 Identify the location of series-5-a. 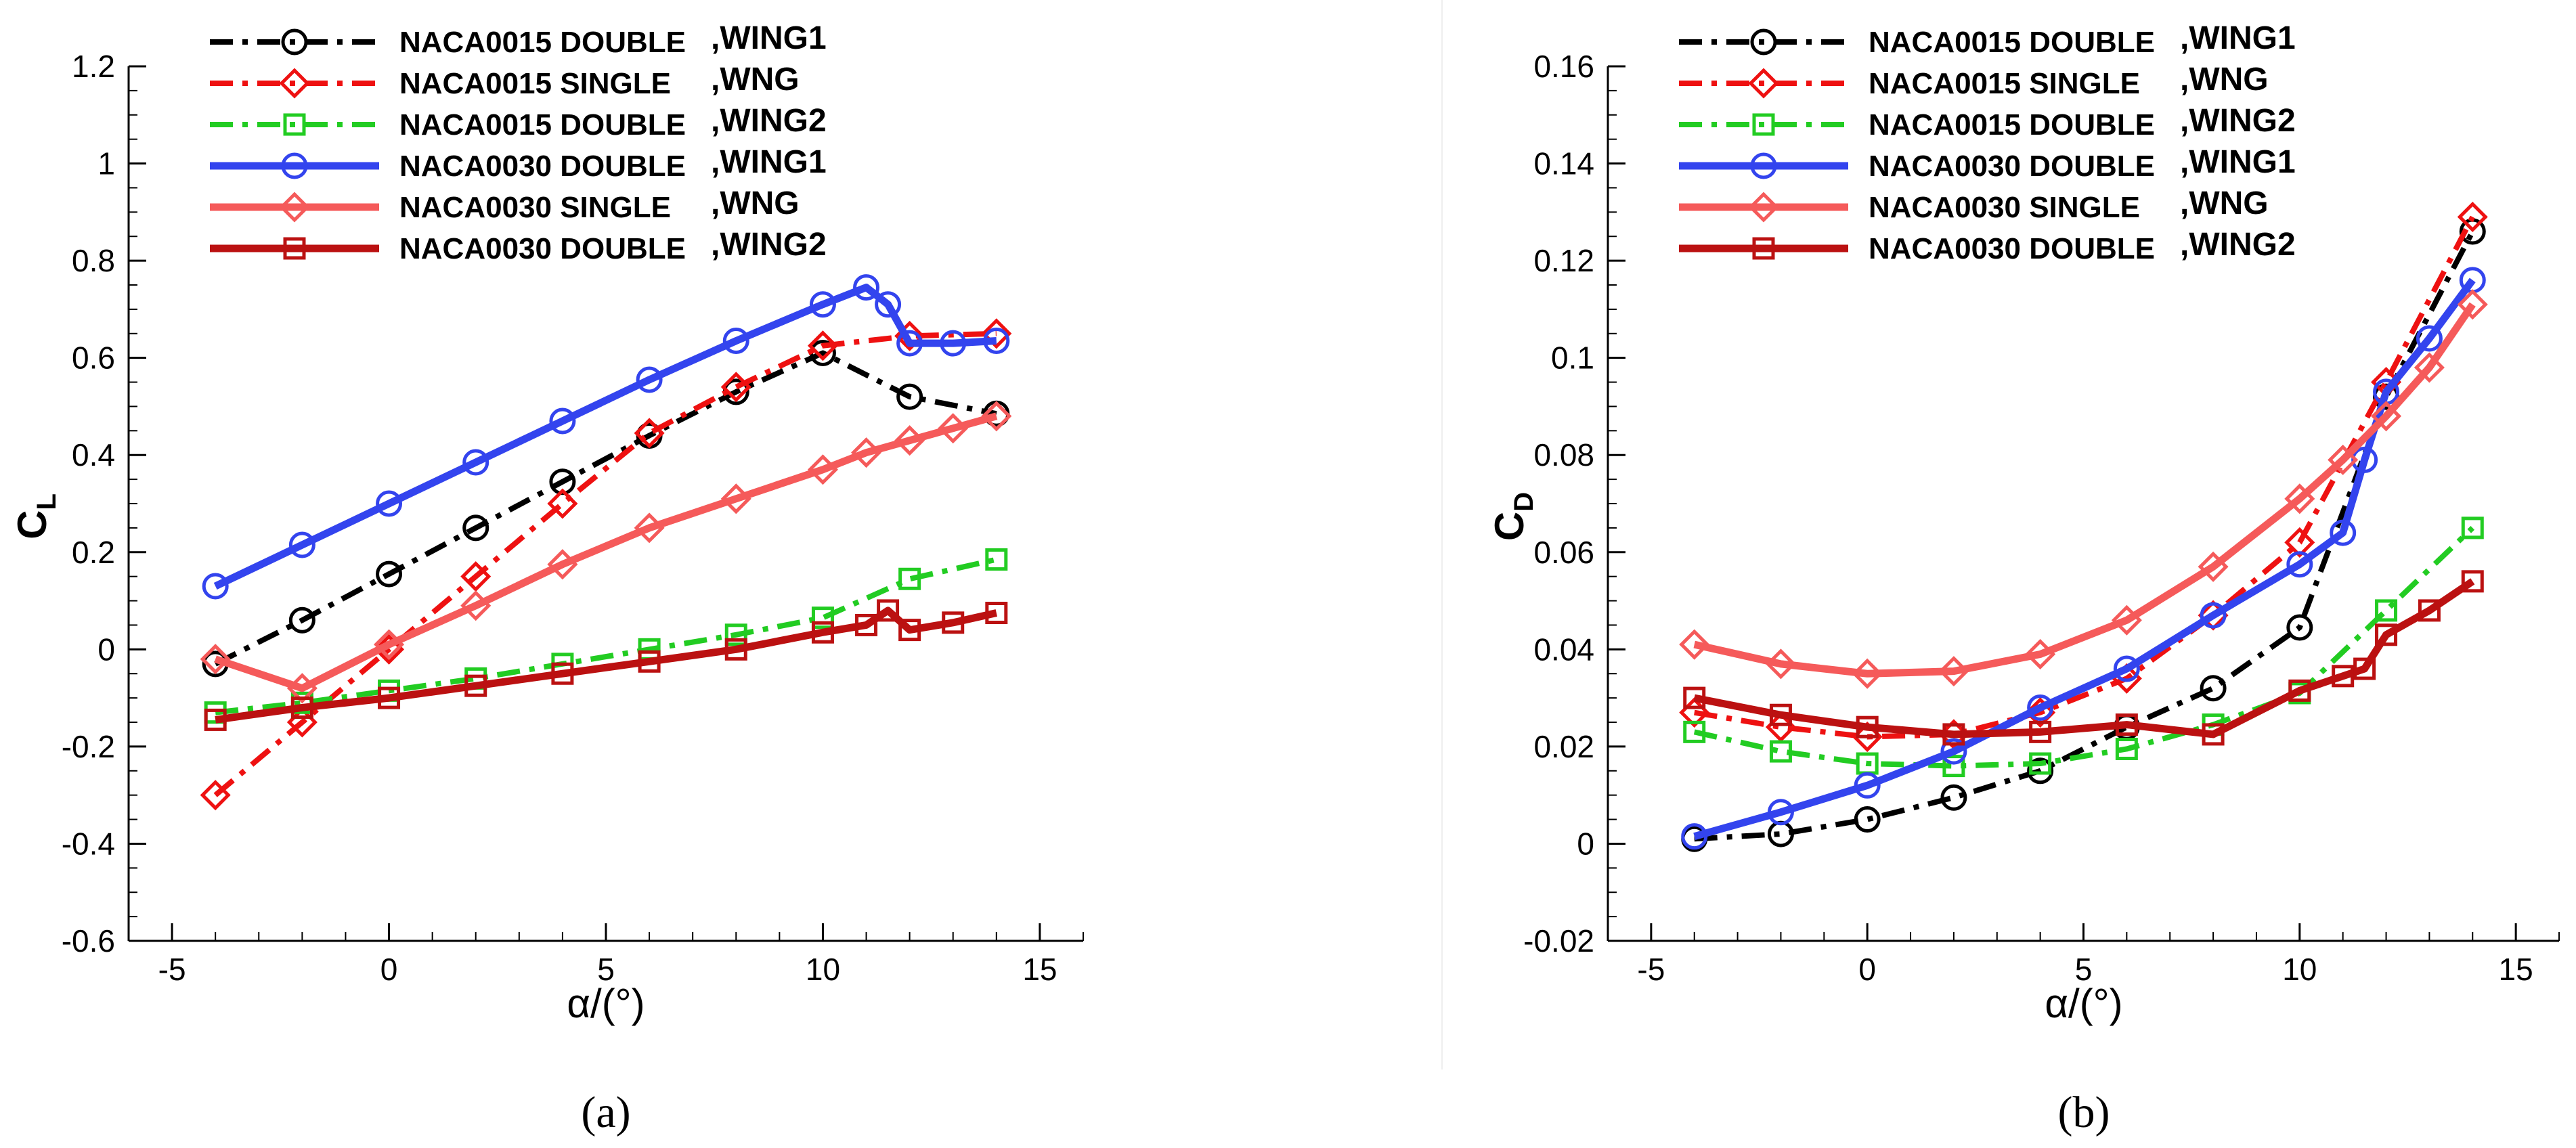
(606, 553).